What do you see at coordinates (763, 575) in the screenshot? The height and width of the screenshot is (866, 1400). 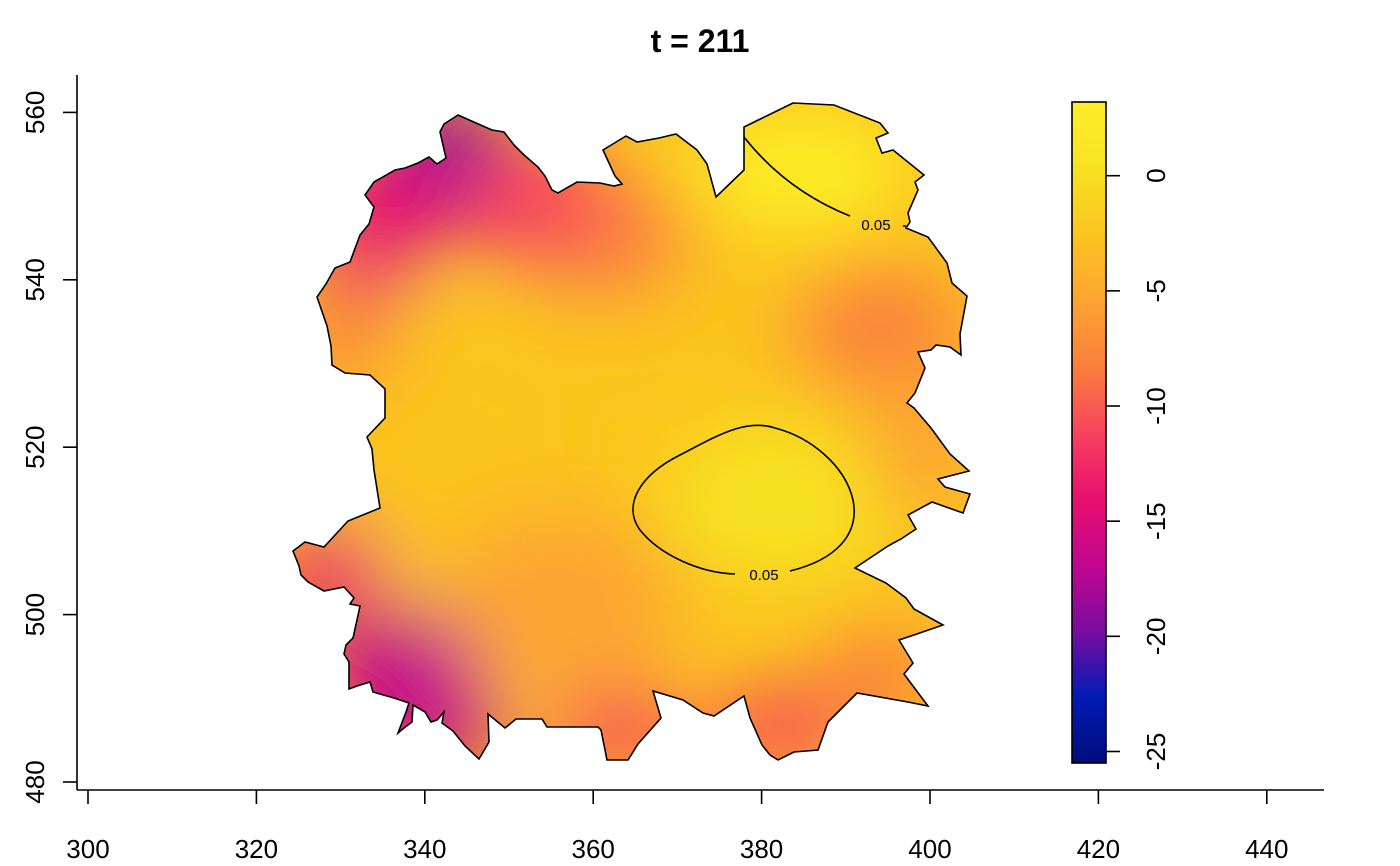 I see `contour-label-center: 0.05` at bounding box center [763, 575].